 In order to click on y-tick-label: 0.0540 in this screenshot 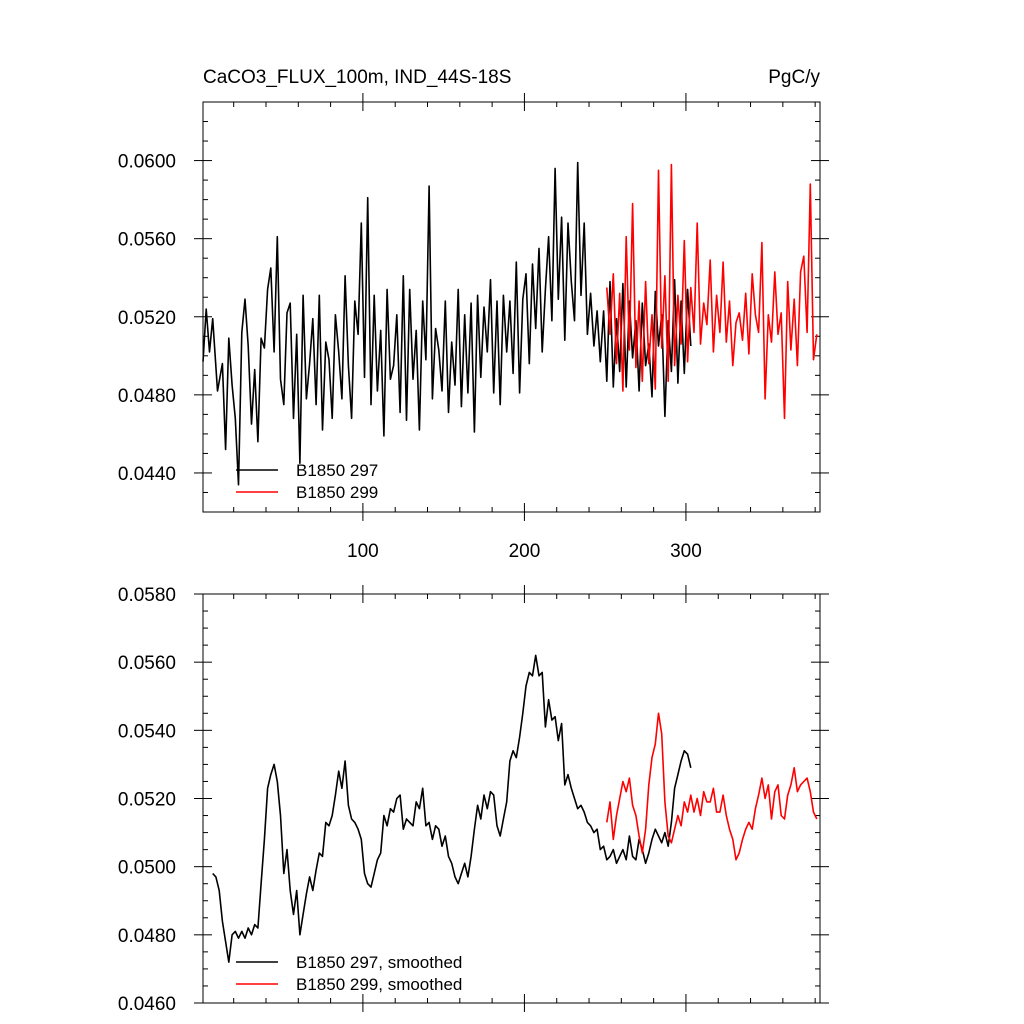, I will do `click(147, 731)`.